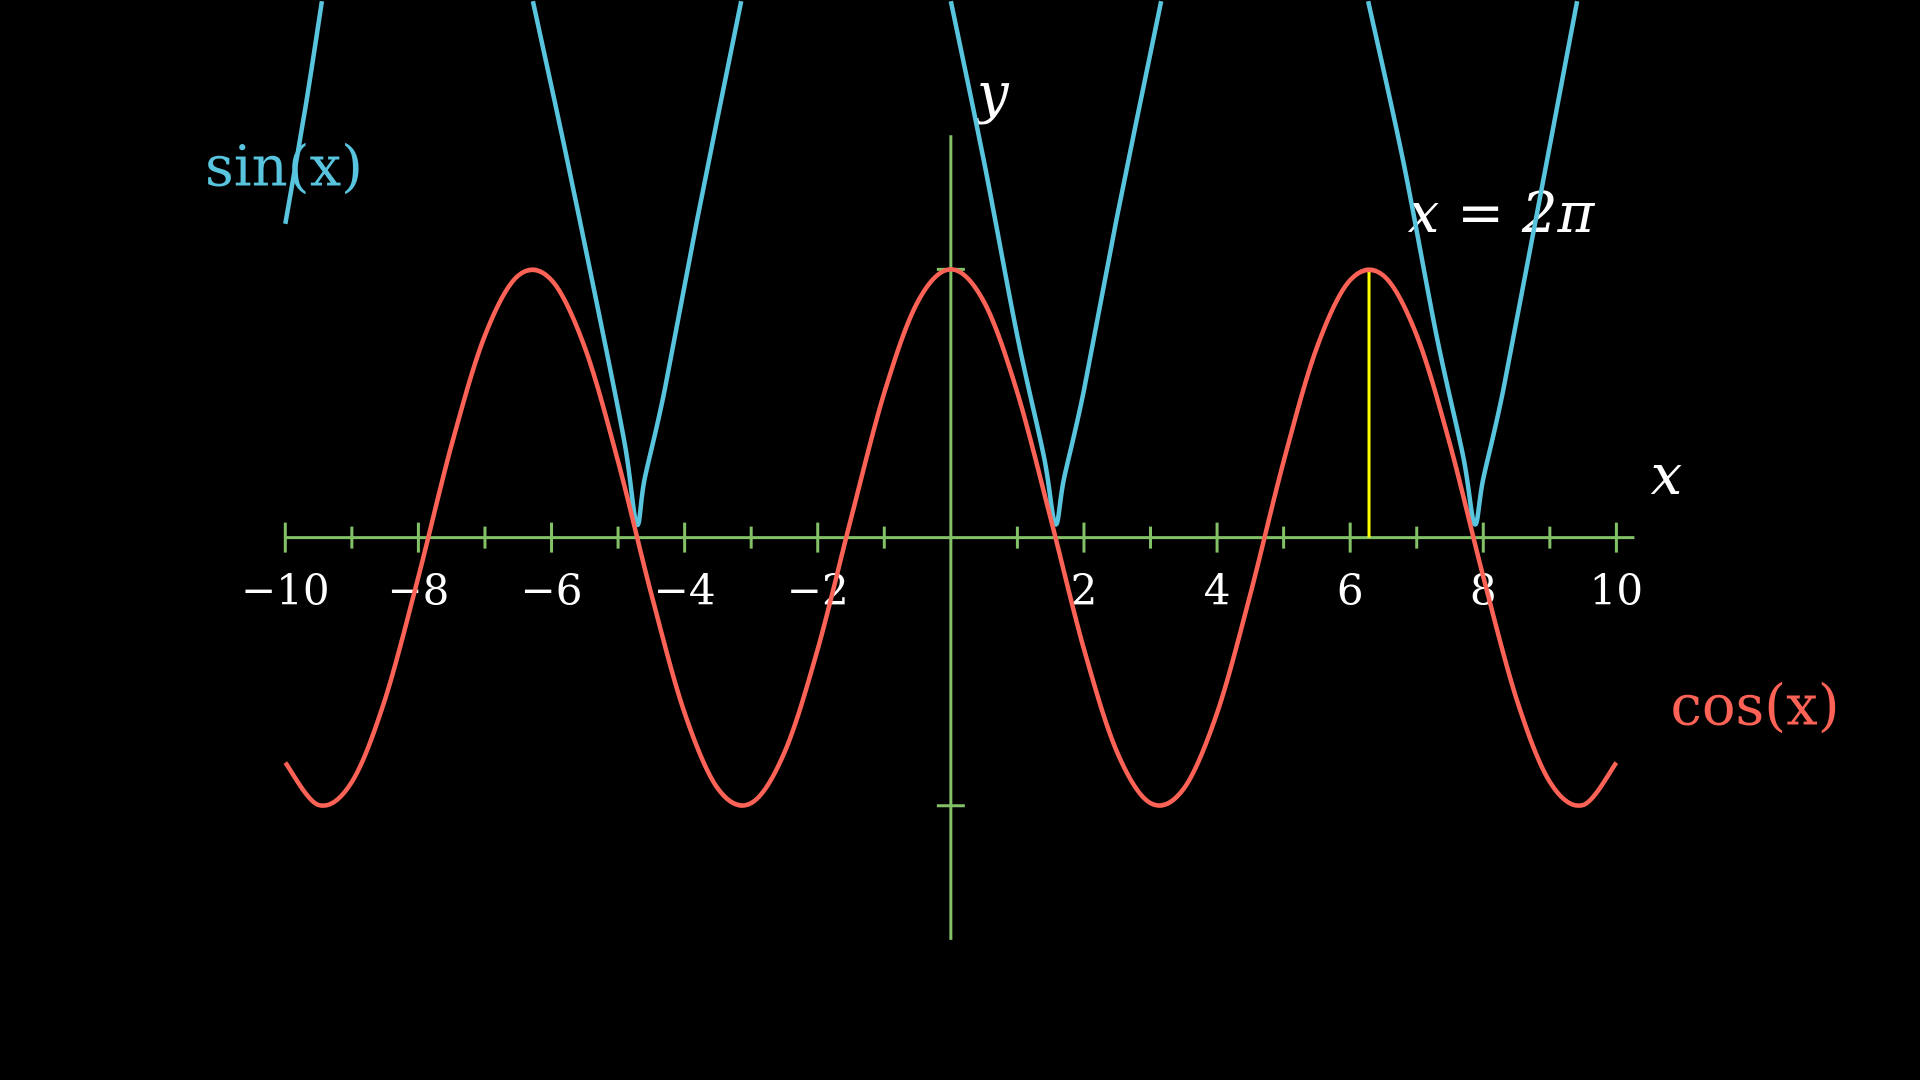 The image size is (1920, 1080). I want to click on annotation-label: x = 2π, so click(1502, 213).